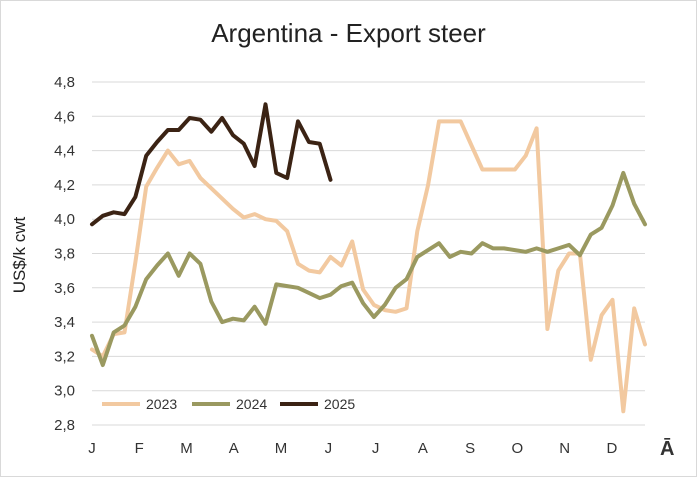  I want to click on y-tick-label: 4,2, so click(64, 185).